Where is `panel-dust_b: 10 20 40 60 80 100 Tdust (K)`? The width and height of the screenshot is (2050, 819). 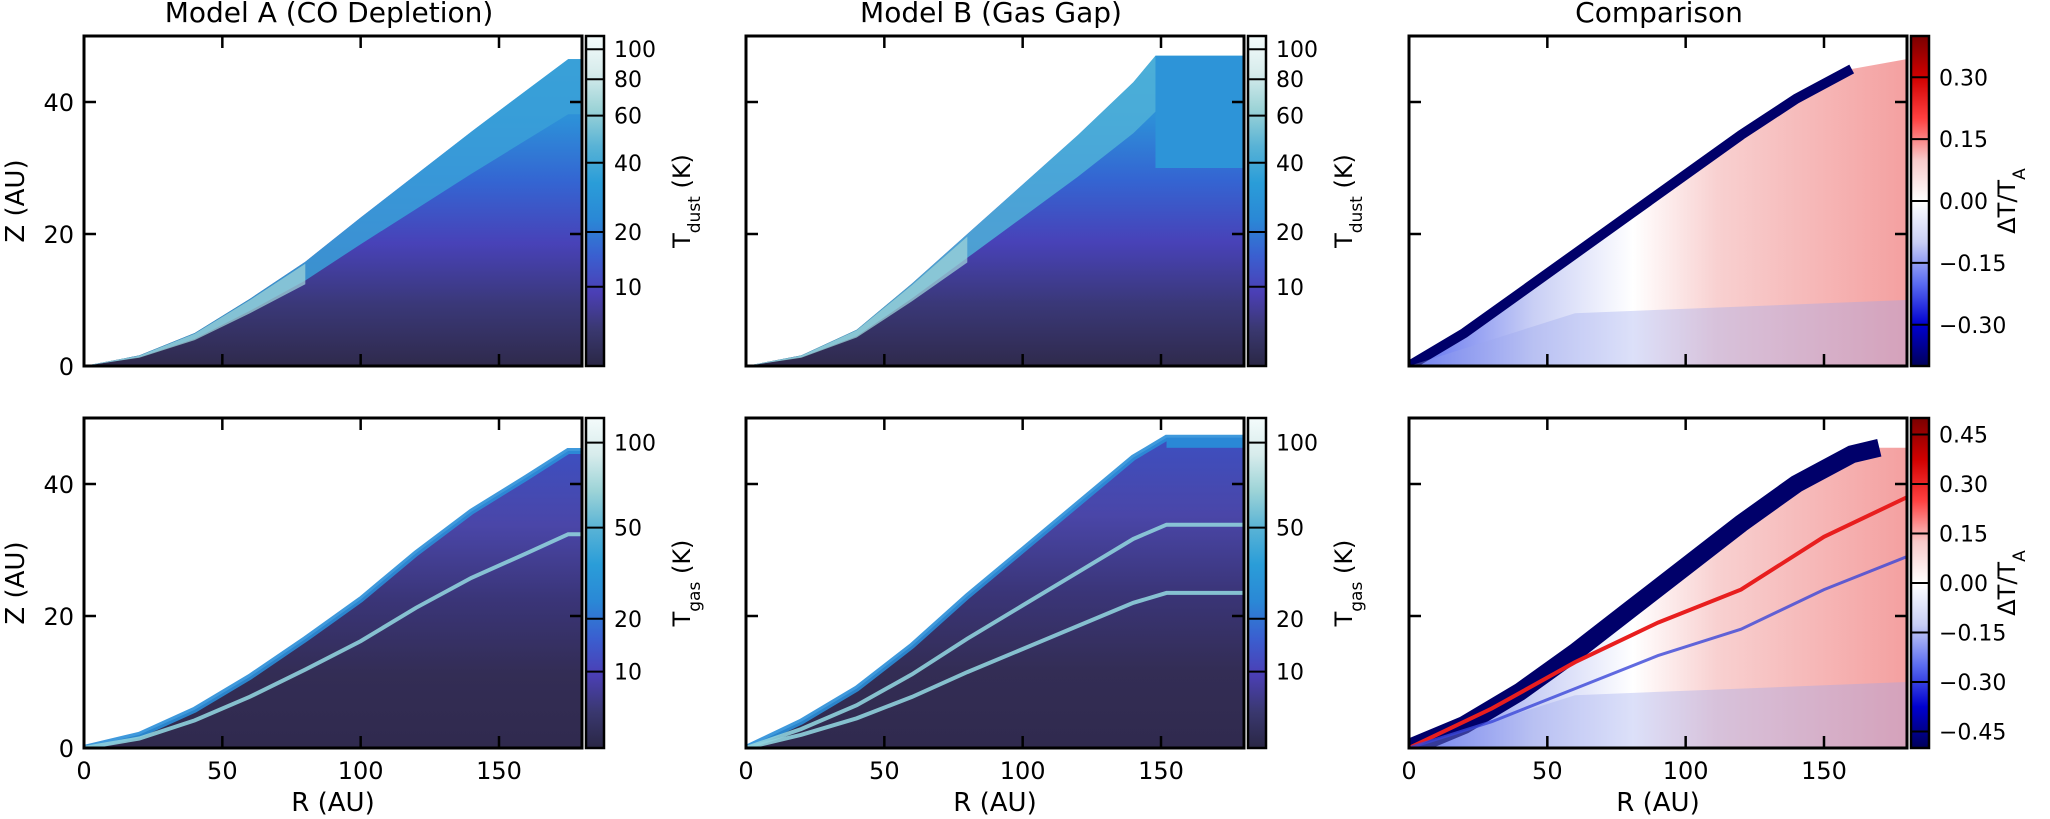 panel-dust_b: 10 20 40 60 80 100 Tdust (K) is located at coordinates (1055, 201).